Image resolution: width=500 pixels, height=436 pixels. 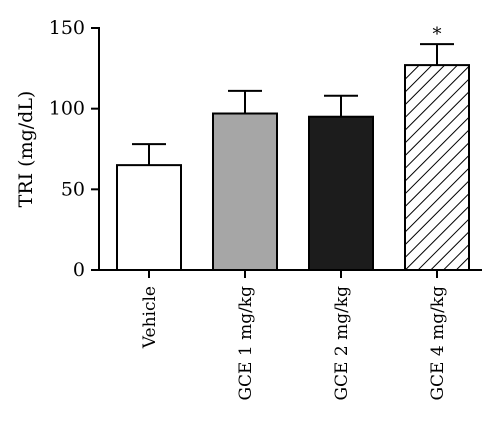 I want to click on significance-marker: *, so click(x=437, y=34).